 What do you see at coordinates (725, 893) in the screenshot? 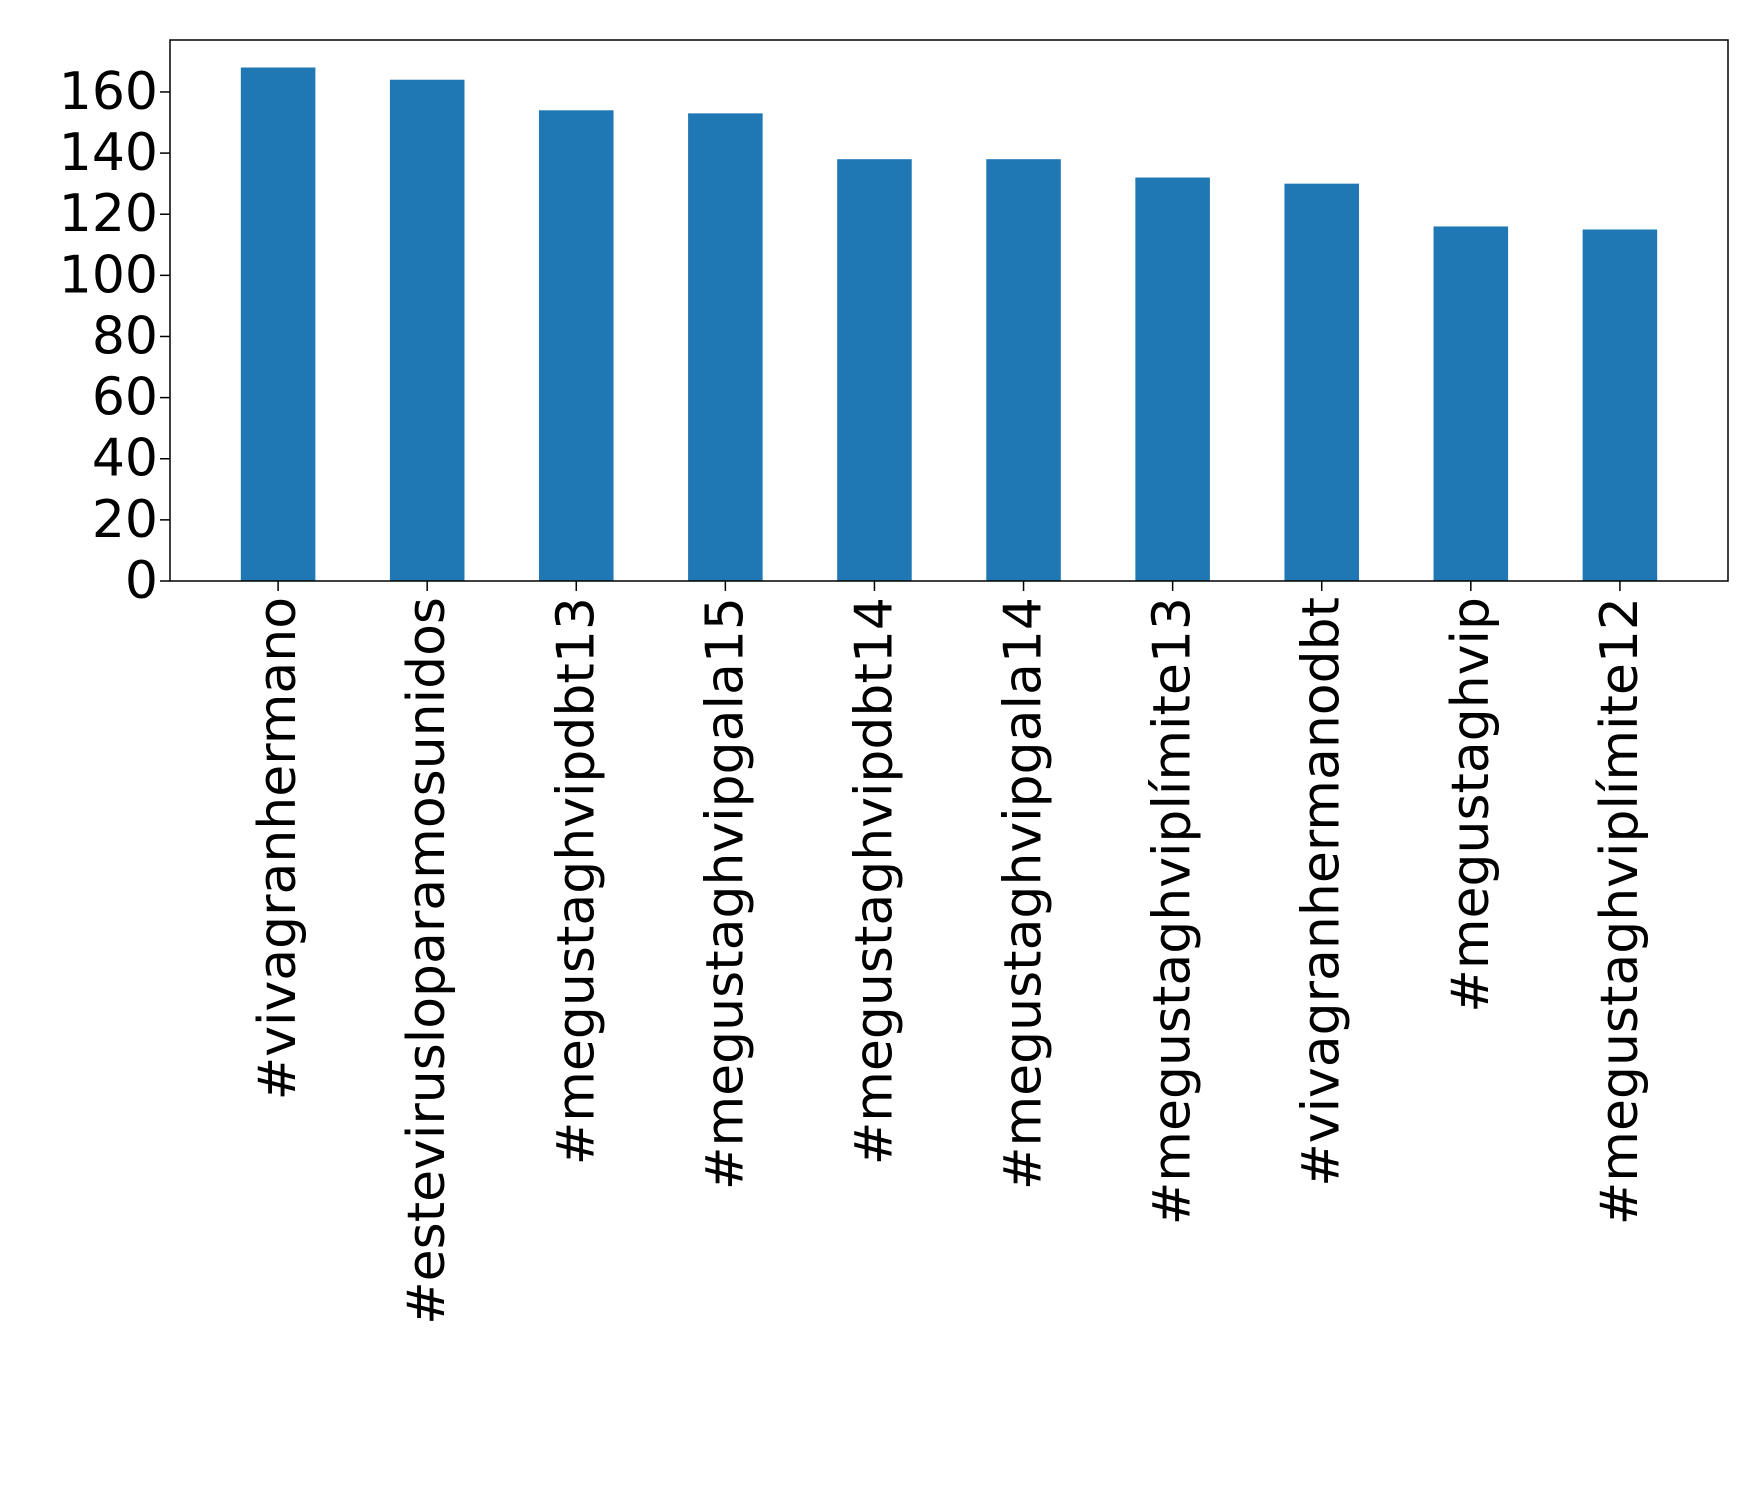
I see `x-tick-label: #megustaghvipgala15` at bounding box center [725, 893].